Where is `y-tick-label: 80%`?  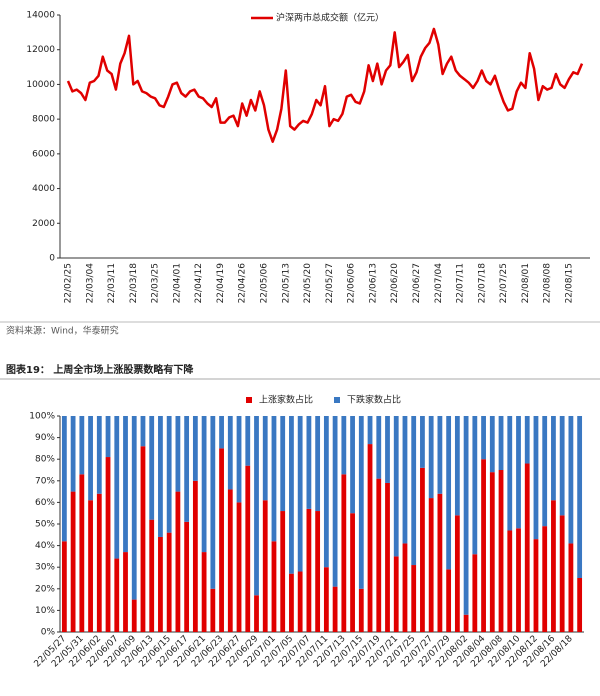 y-tick-label: 80% is located at coordinates (45, 460).